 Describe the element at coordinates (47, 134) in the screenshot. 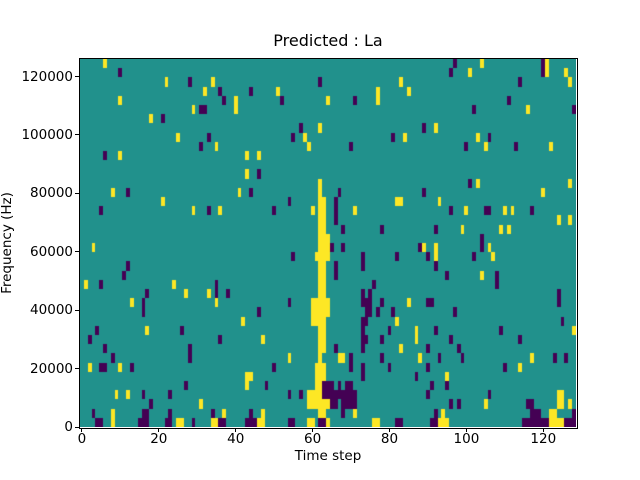

I see `y-tick-label: 100000` at that location.